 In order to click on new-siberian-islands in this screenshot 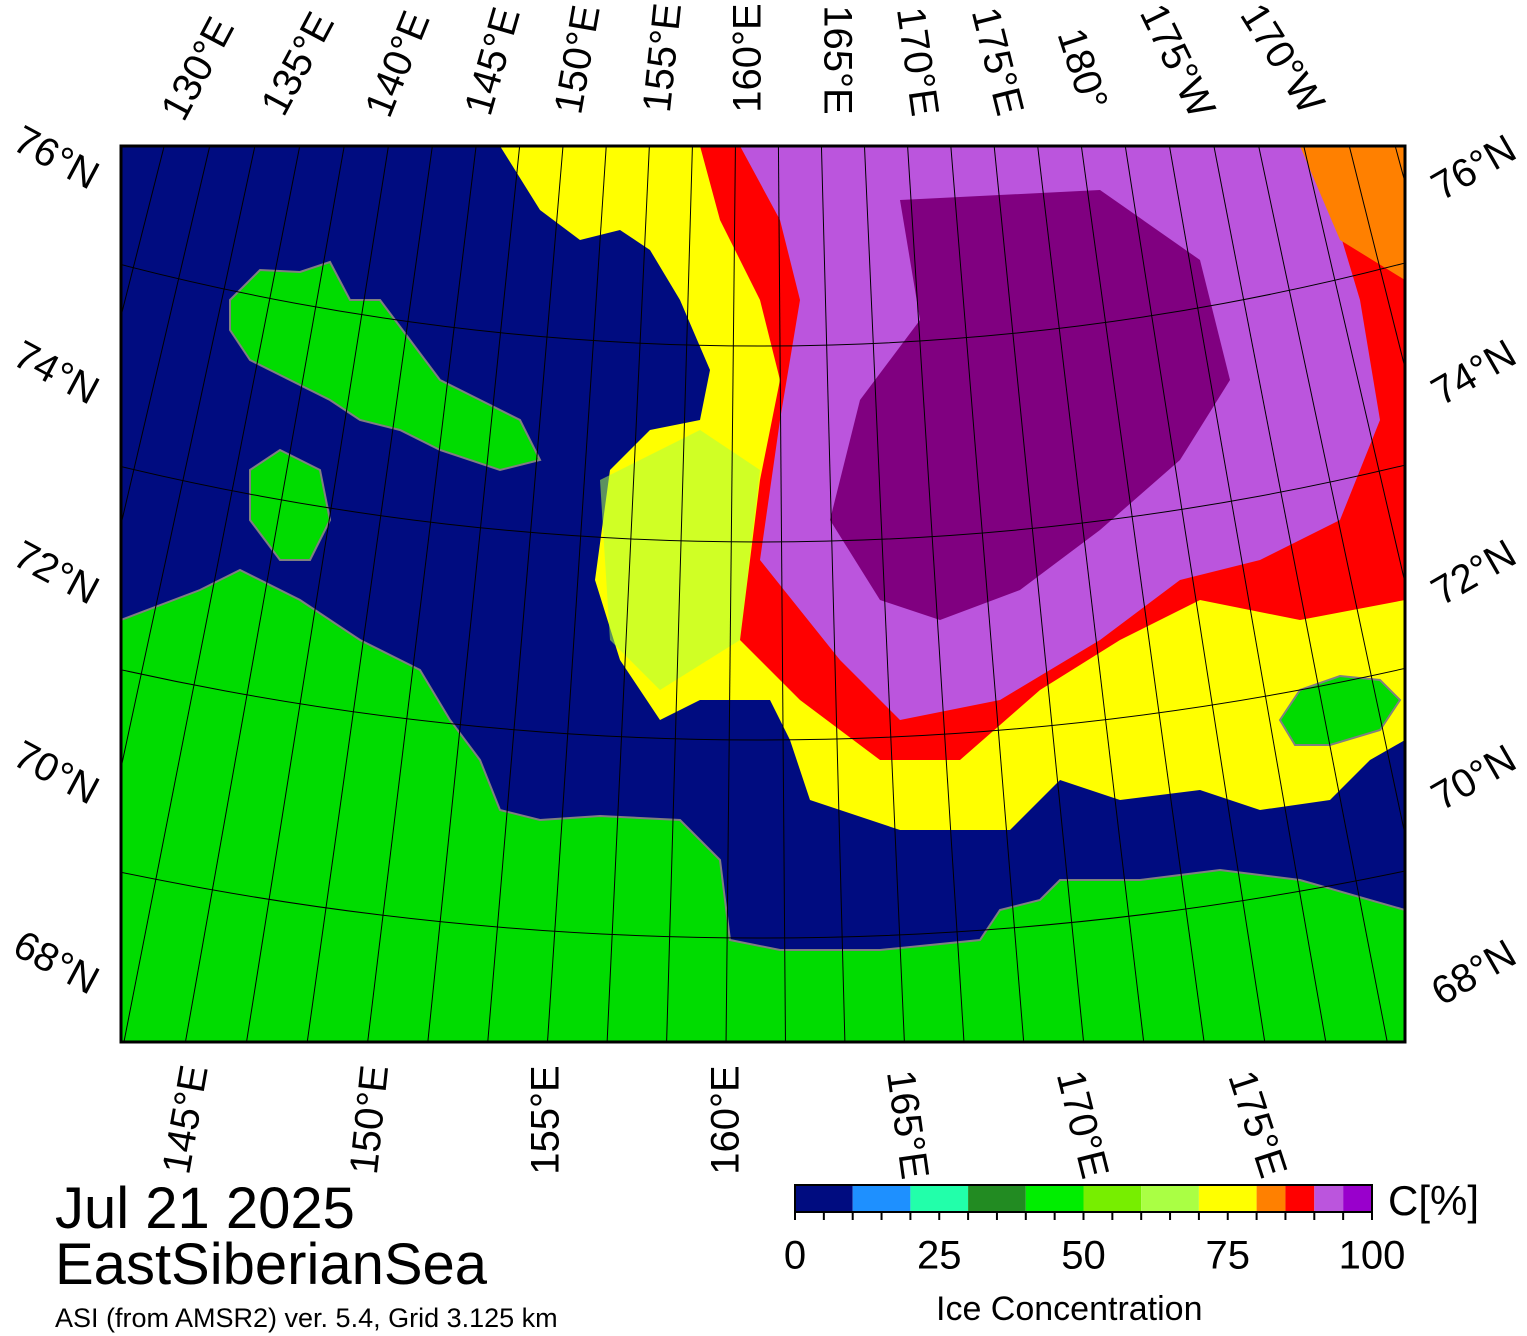, I will do `click(385, 366)`.